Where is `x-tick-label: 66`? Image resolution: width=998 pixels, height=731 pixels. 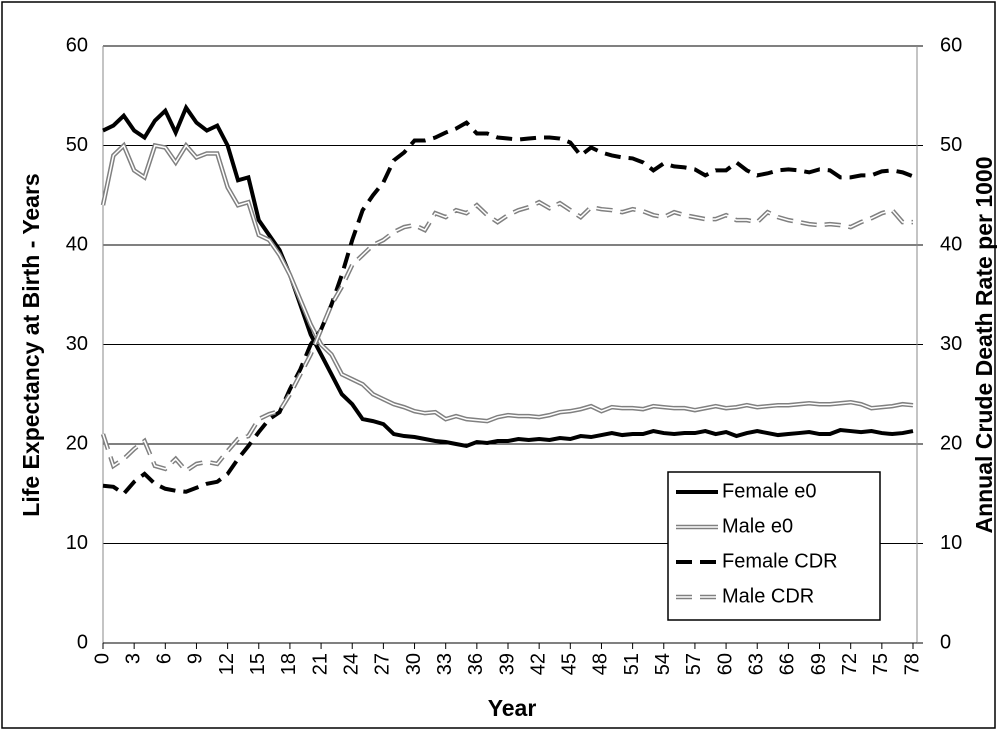
x-tick-label: 66 is located at coordinates (788, 664).